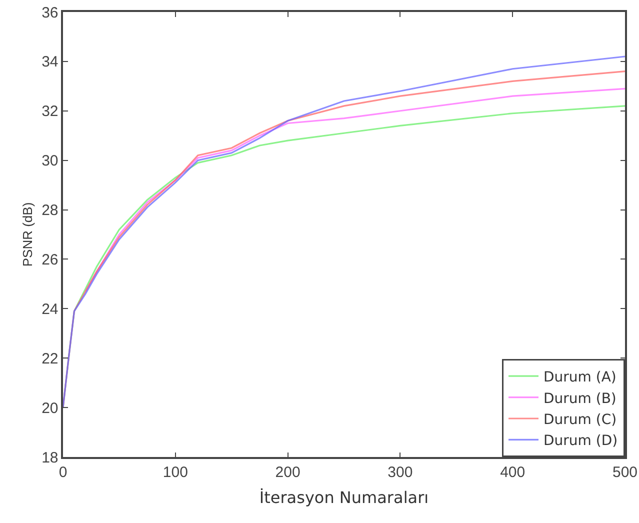  Describe the element at coordinates (50, 457) in the screenshot. I see `y-tick-label: 18` at that location.